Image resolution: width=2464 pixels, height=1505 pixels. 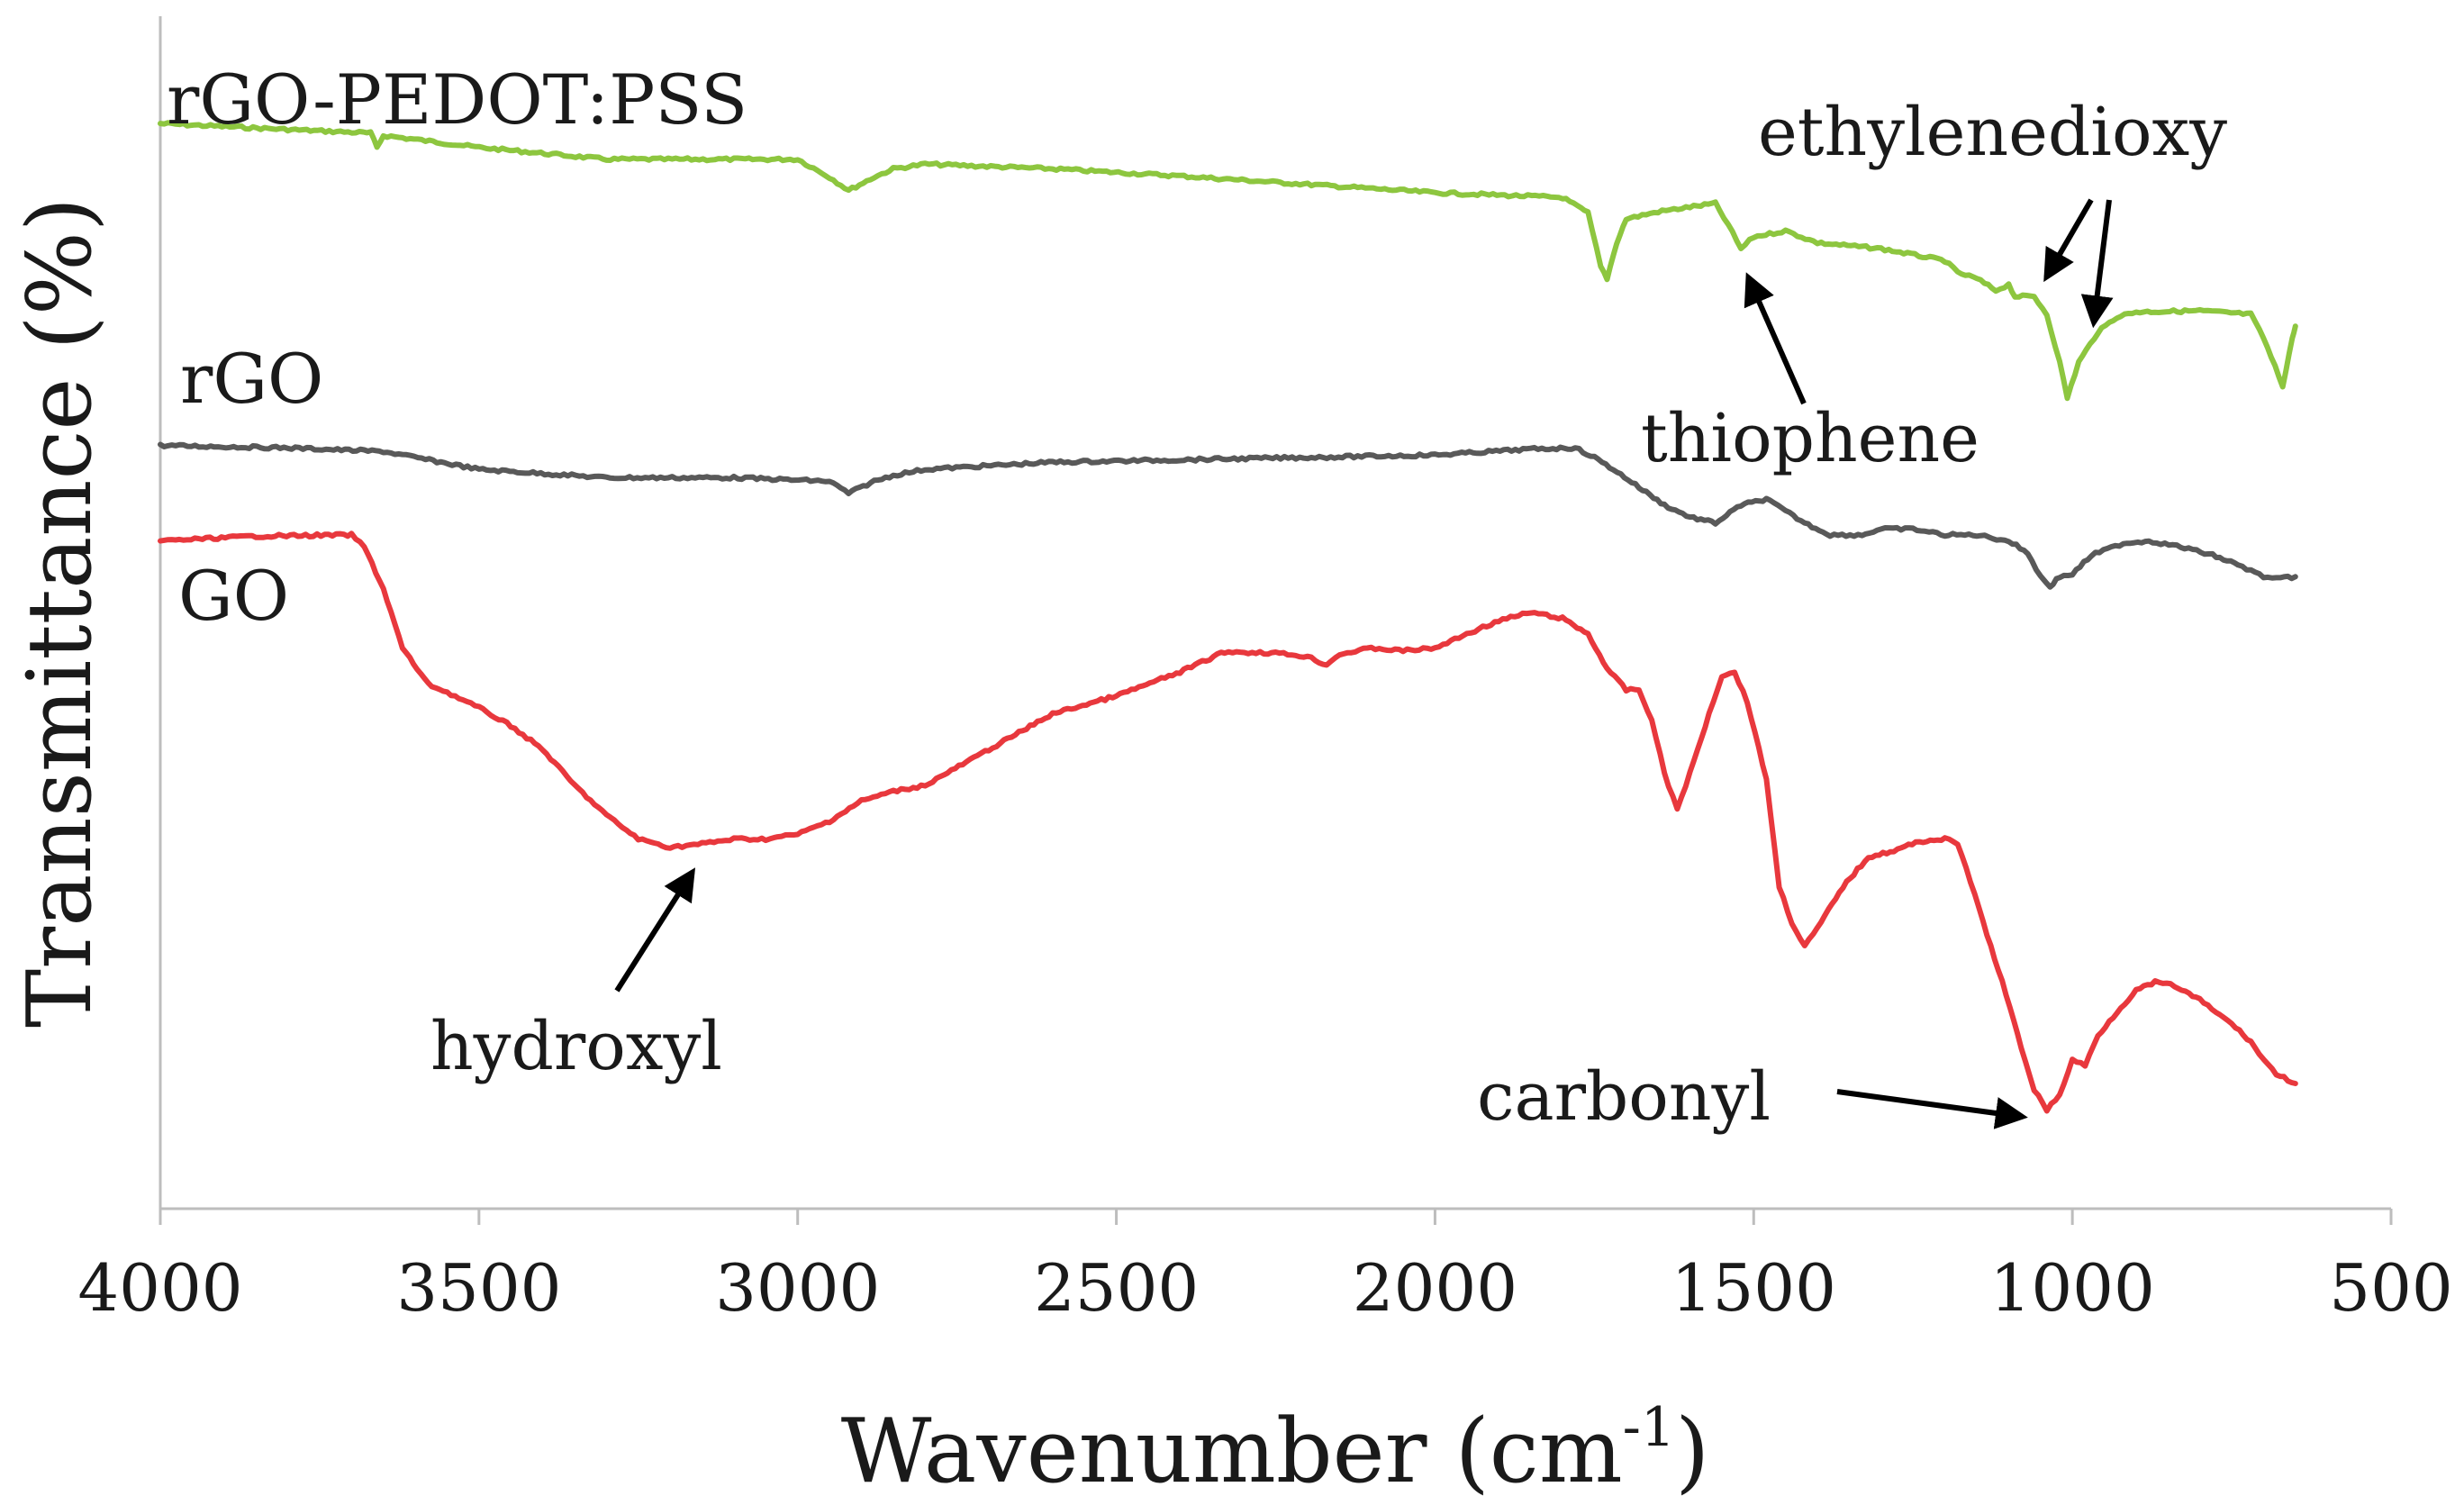 I want to click on x-axis-title: Wavenumber (cm-1), so click(x=1275, y=1449).